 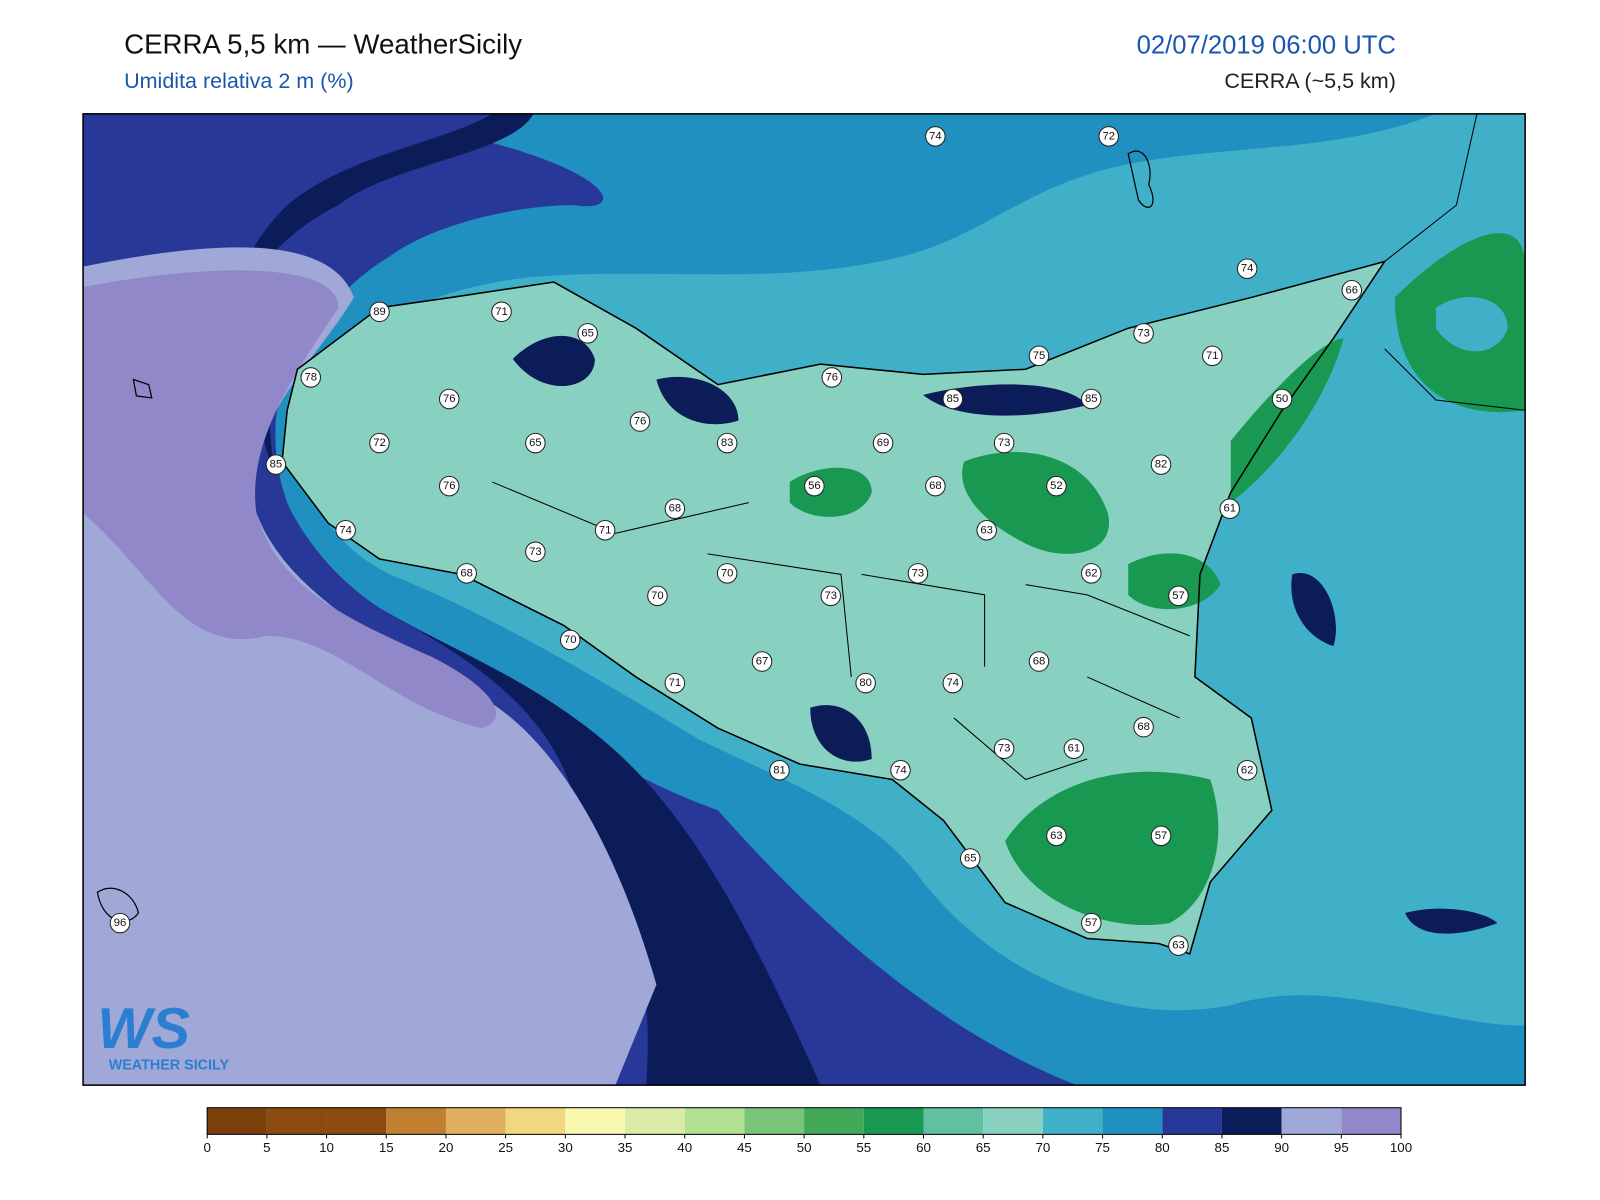 What do you see at coordinates (883, 443) in the screenshot?
I see `station: 69` at bounding box center [883, 443].